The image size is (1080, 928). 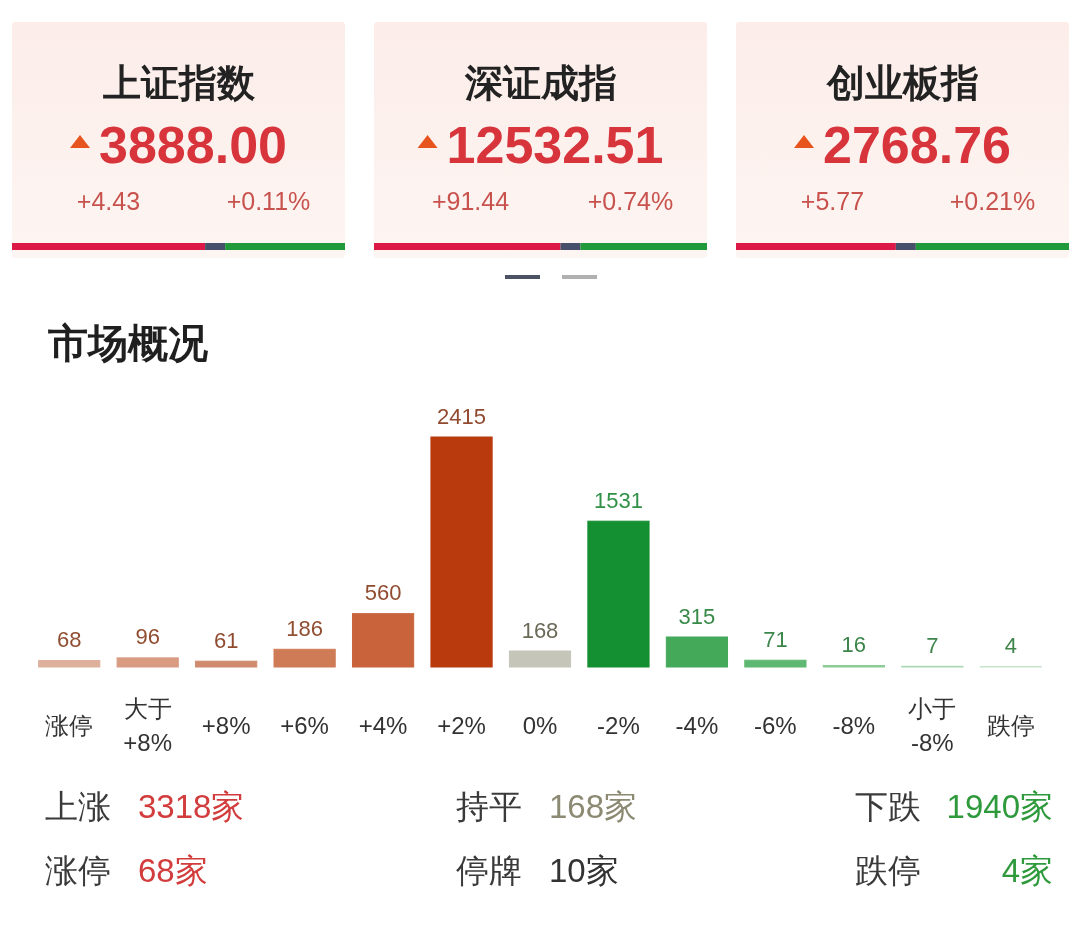 I want to click on x-tick-label: +4%, so click(x=383, y=725).